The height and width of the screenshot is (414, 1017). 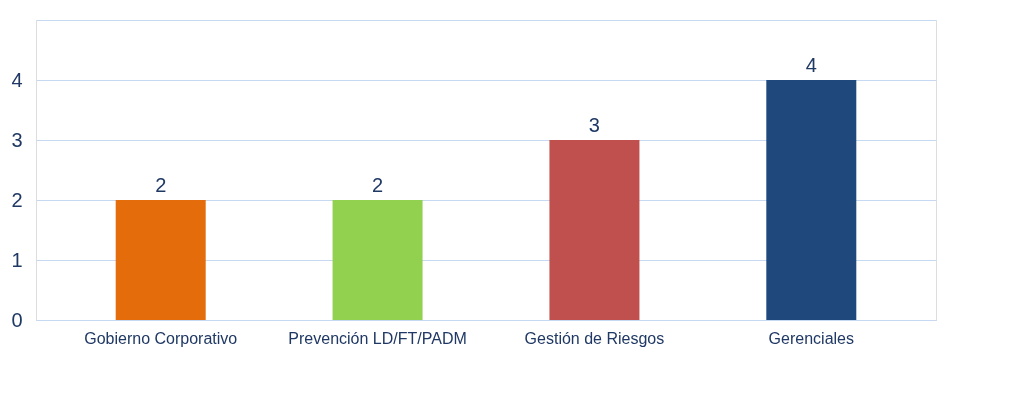 I want to click on y-tick-label: 3, so click(x=17, y=139).